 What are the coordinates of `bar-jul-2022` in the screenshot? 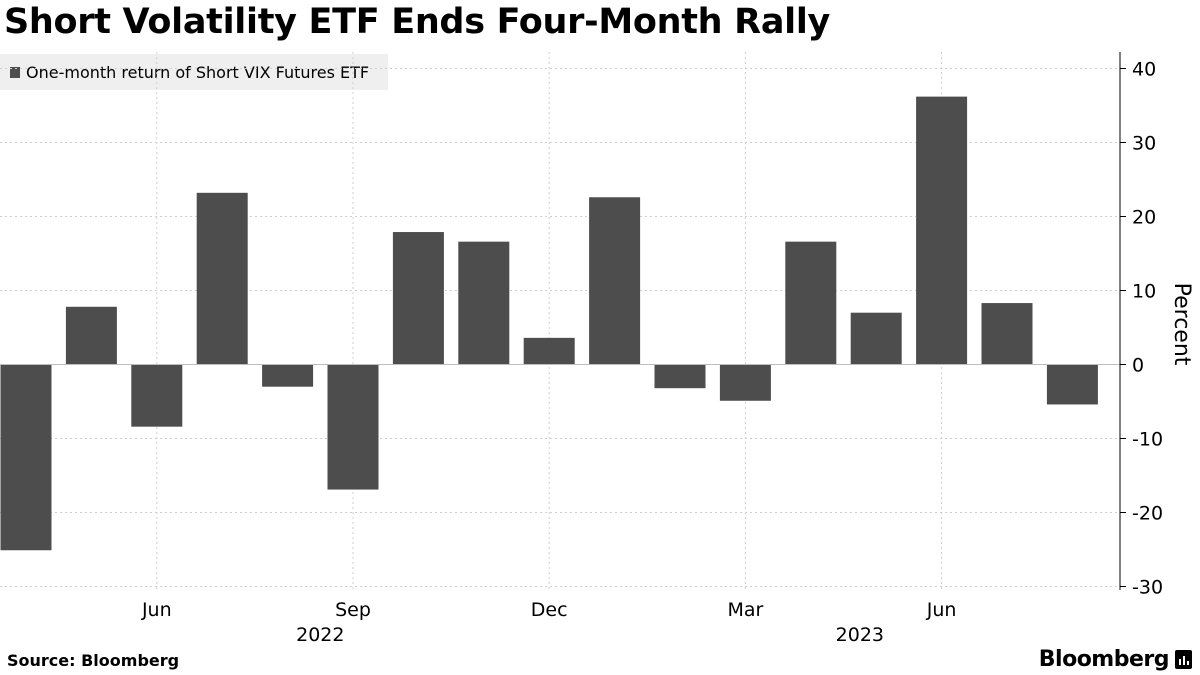 It's located at (222, 278).